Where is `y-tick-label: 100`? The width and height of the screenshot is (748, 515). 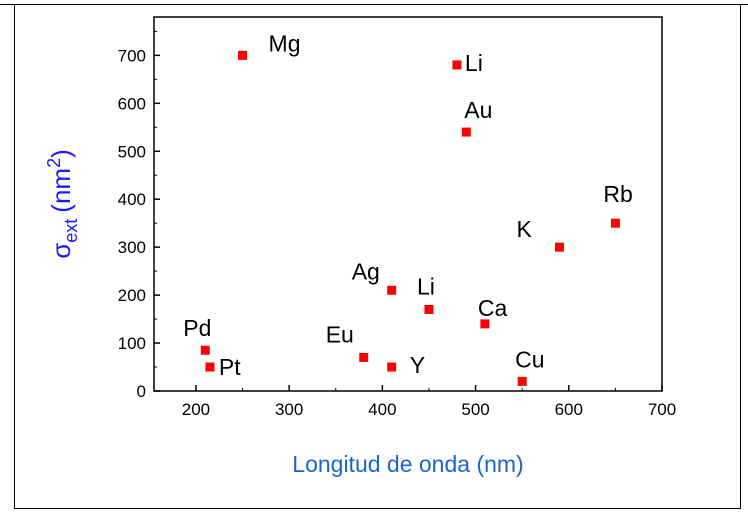
y-tick-label: 100 is located at coordinates (132, 343).